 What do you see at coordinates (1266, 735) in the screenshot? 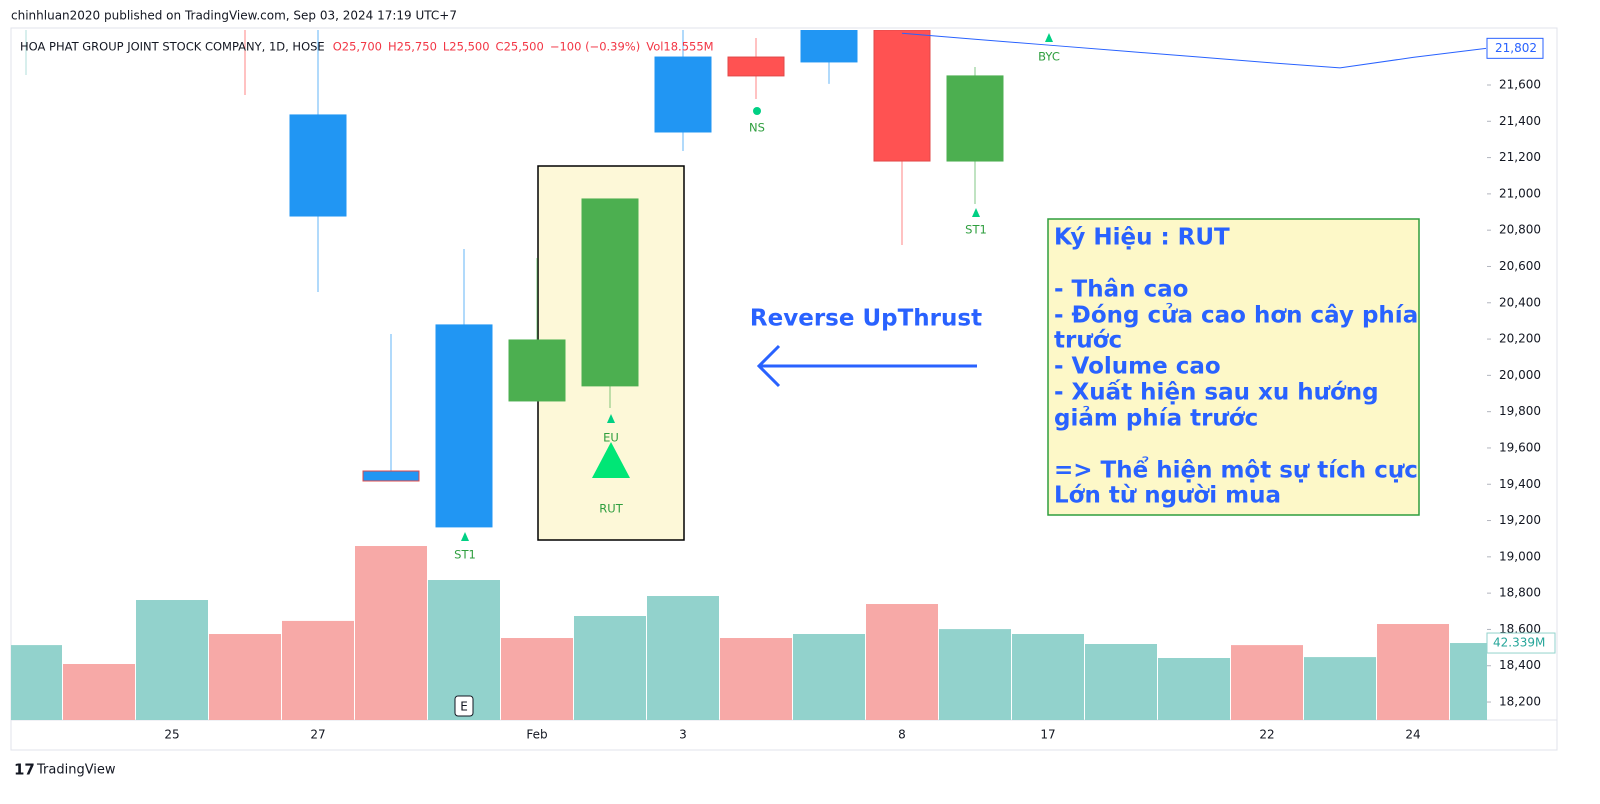
I see `x-tick-label: 22` at bounding box center [1266, 735].